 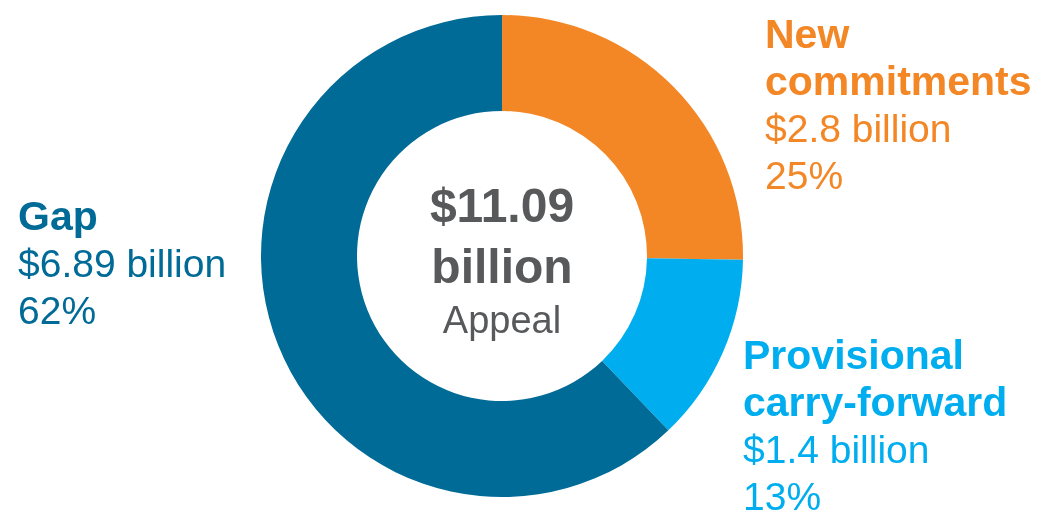 I want to click on slice-label: Provisional carry-forward, so click(x=875, y=378).